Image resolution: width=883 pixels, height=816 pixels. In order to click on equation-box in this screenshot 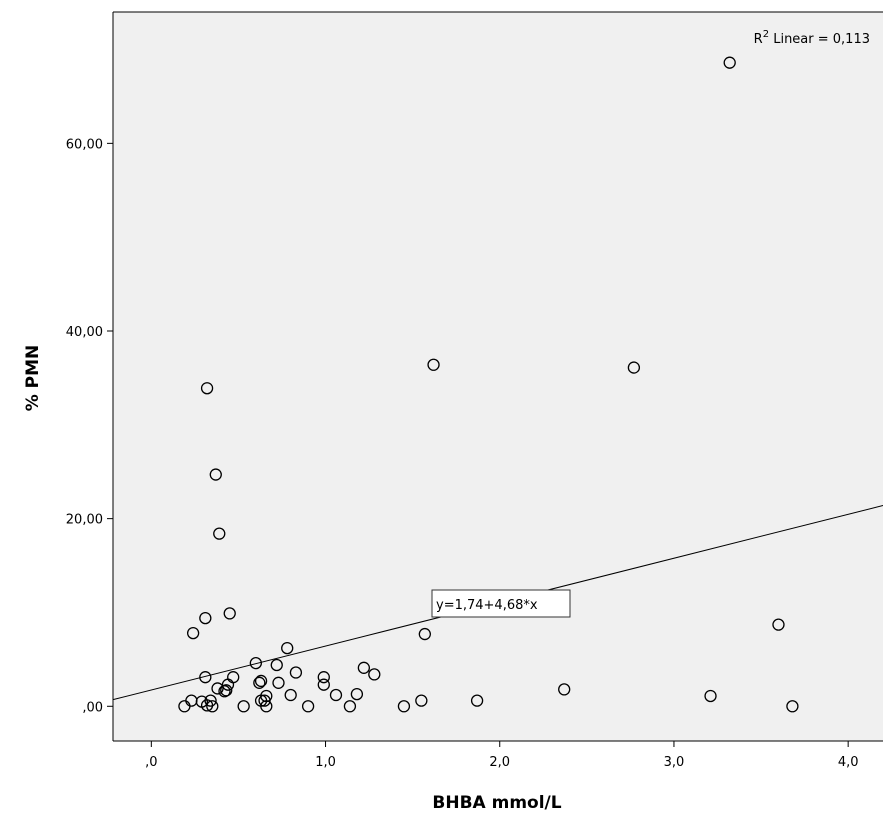, I will do `click(501, 603)`.